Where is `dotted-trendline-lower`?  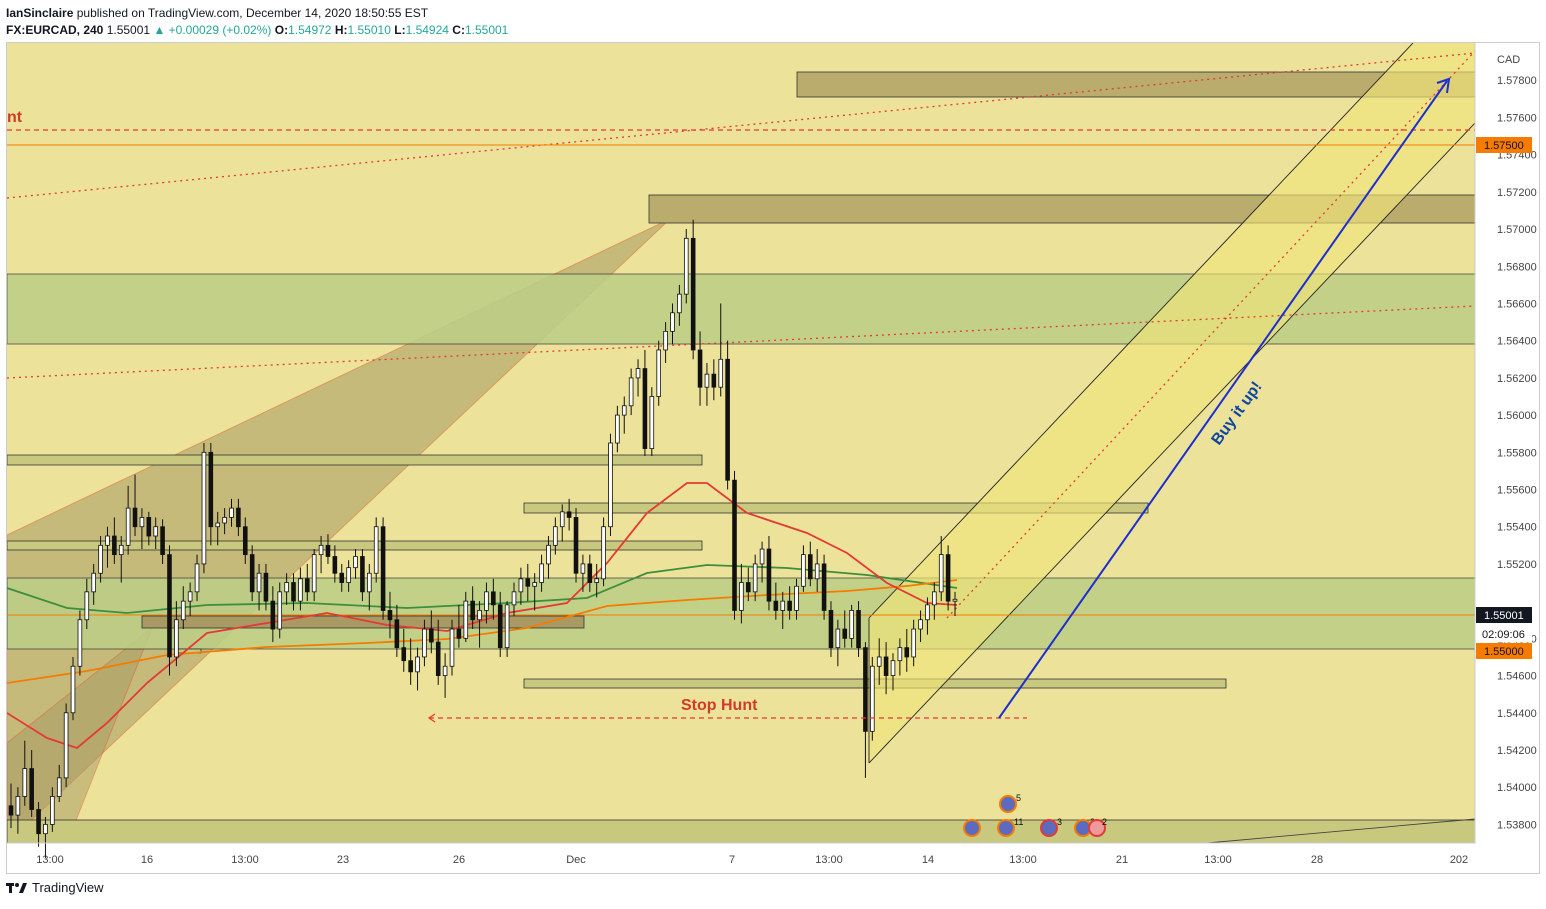
dotted-trendline-lower is located at coordinates (741, 342).